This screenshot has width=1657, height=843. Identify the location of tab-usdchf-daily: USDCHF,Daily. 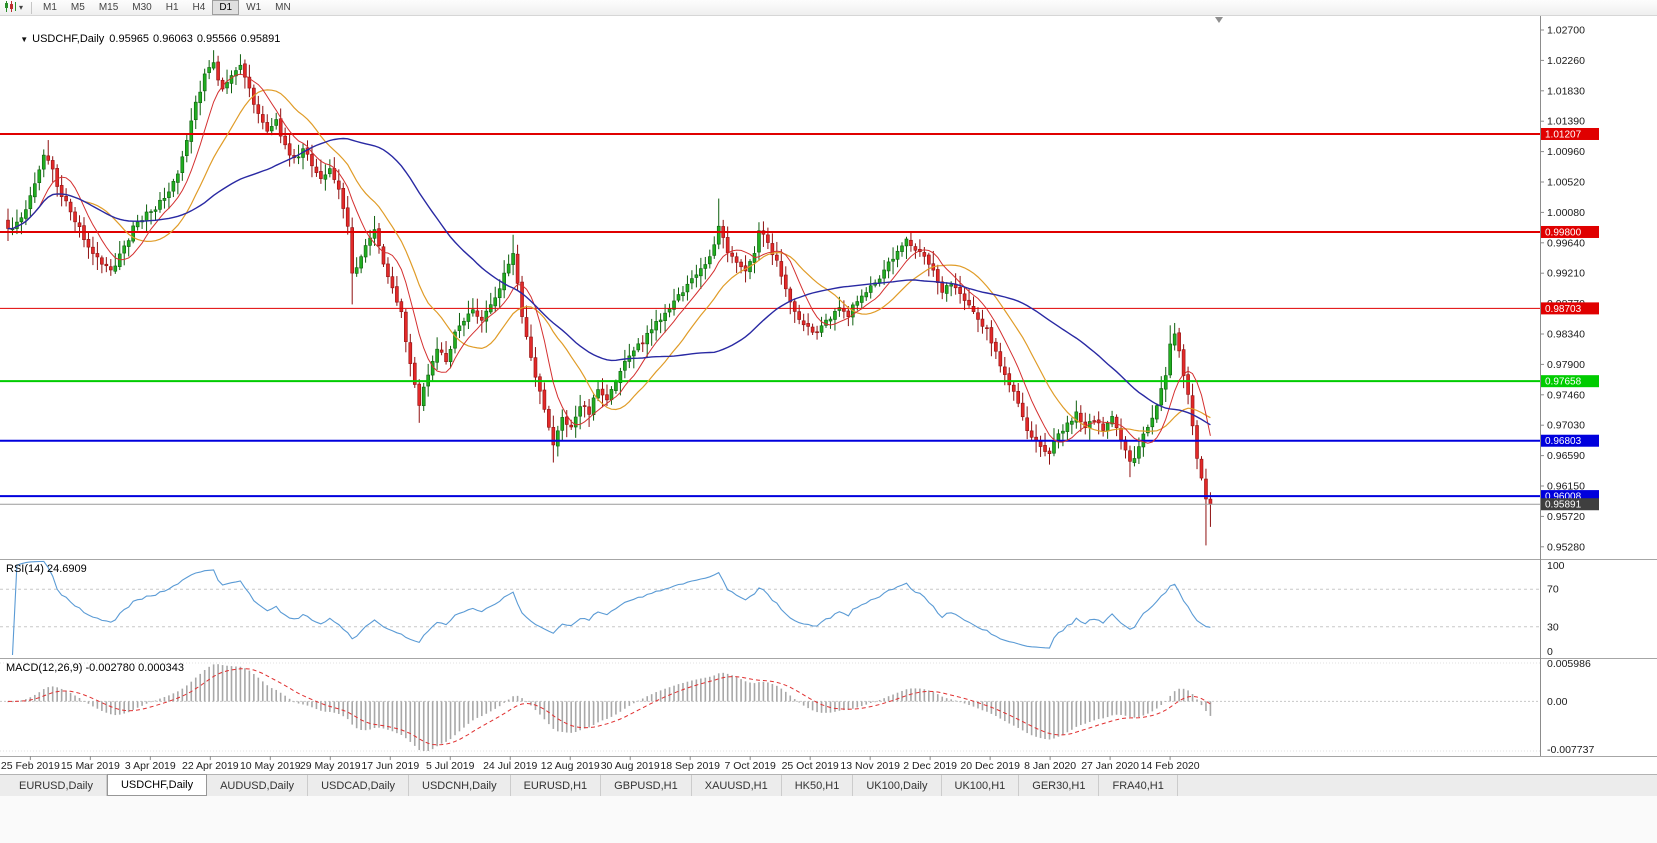
(157, 785).